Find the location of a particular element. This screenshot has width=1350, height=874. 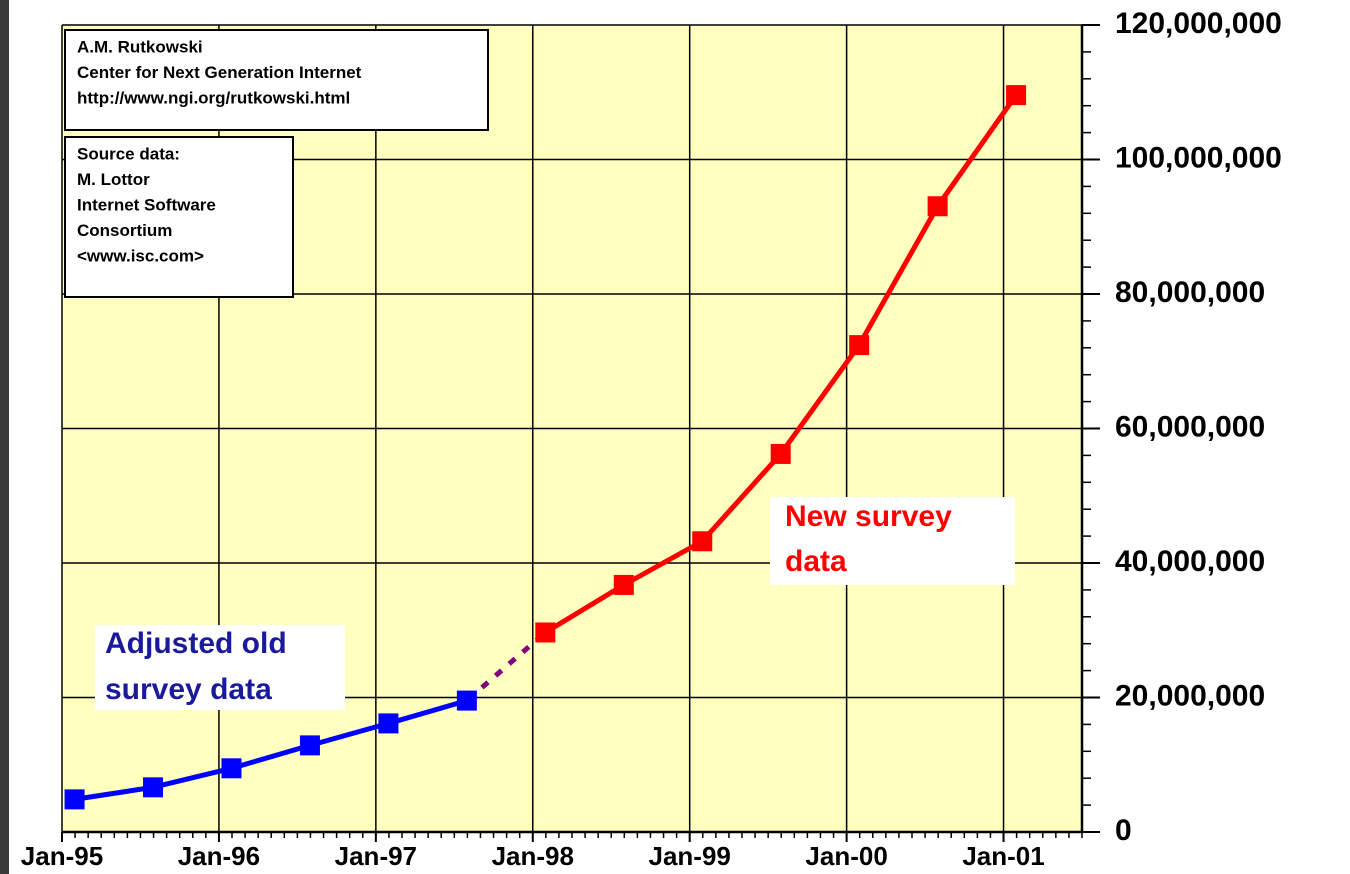

x-tick-label: Jan-00 is located at coordinates (846, 856).